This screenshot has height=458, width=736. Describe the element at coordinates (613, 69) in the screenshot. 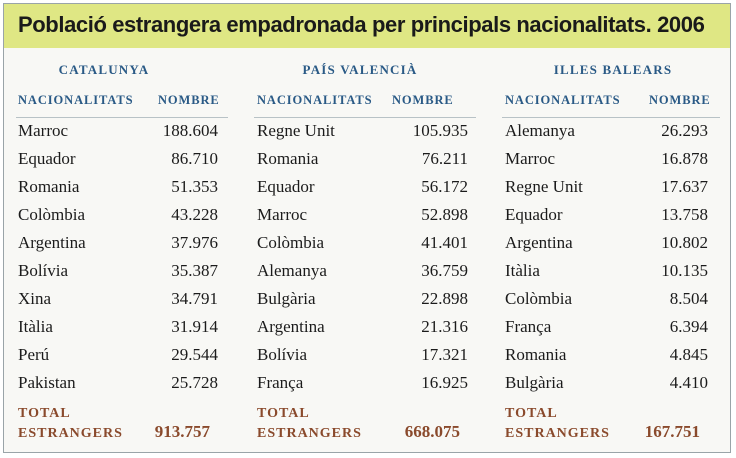

I see `region-heading: ILLES BALEARS` at that location.